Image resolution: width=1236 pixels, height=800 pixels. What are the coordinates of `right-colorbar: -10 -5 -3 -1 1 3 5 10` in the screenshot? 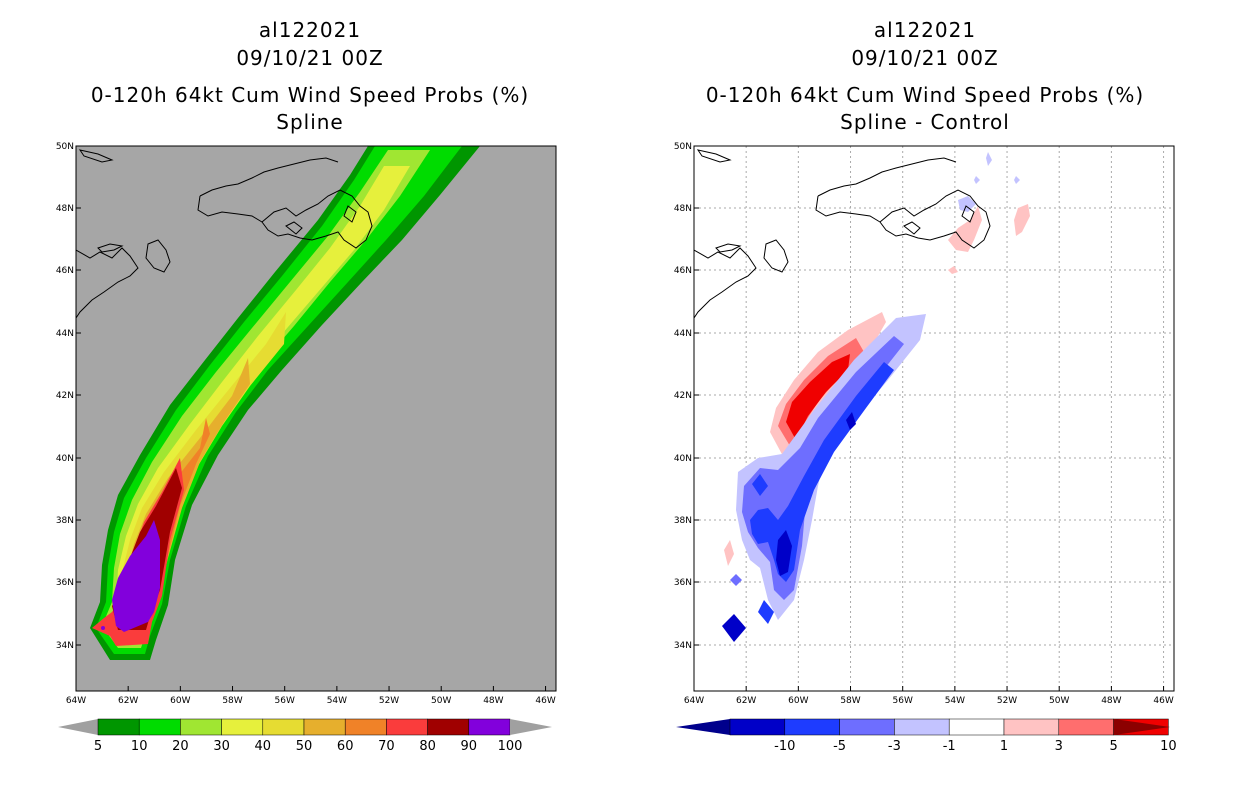 It's located at (926, 736).